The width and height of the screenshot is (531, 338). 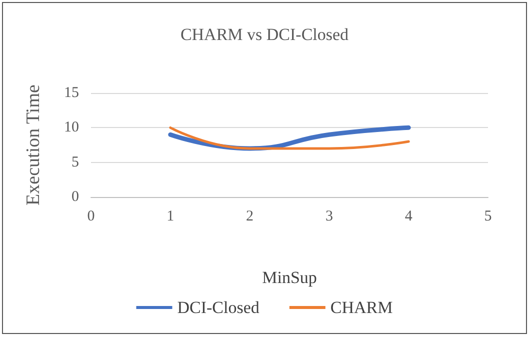 I want to click on x-tick-label: 2, so click(x=250, y=216).